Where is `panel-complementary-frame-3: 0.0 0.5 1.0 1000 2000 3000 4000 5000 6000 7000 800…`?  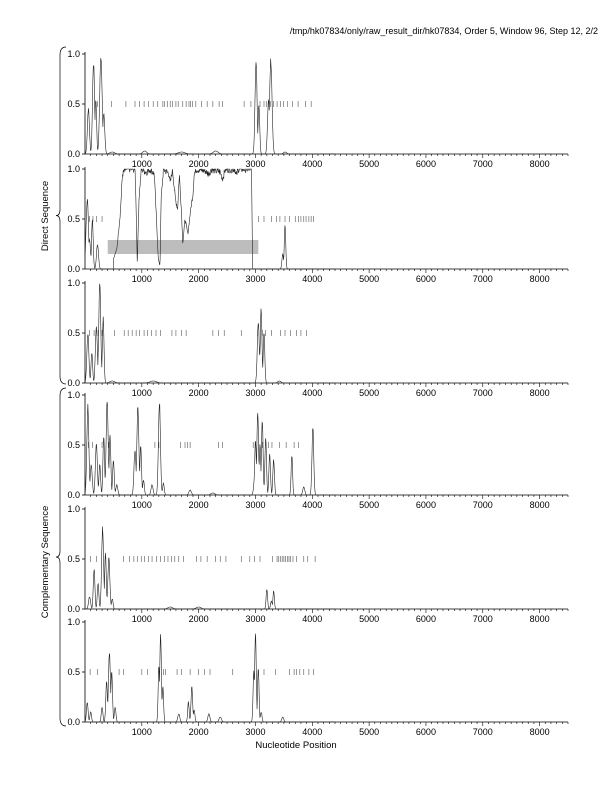 panel-complementary-frame-3: 0.0 0.5 1.0 1000 2000 3000 4000 5000 6000 7000 800… is located at coordinates (318, 677).